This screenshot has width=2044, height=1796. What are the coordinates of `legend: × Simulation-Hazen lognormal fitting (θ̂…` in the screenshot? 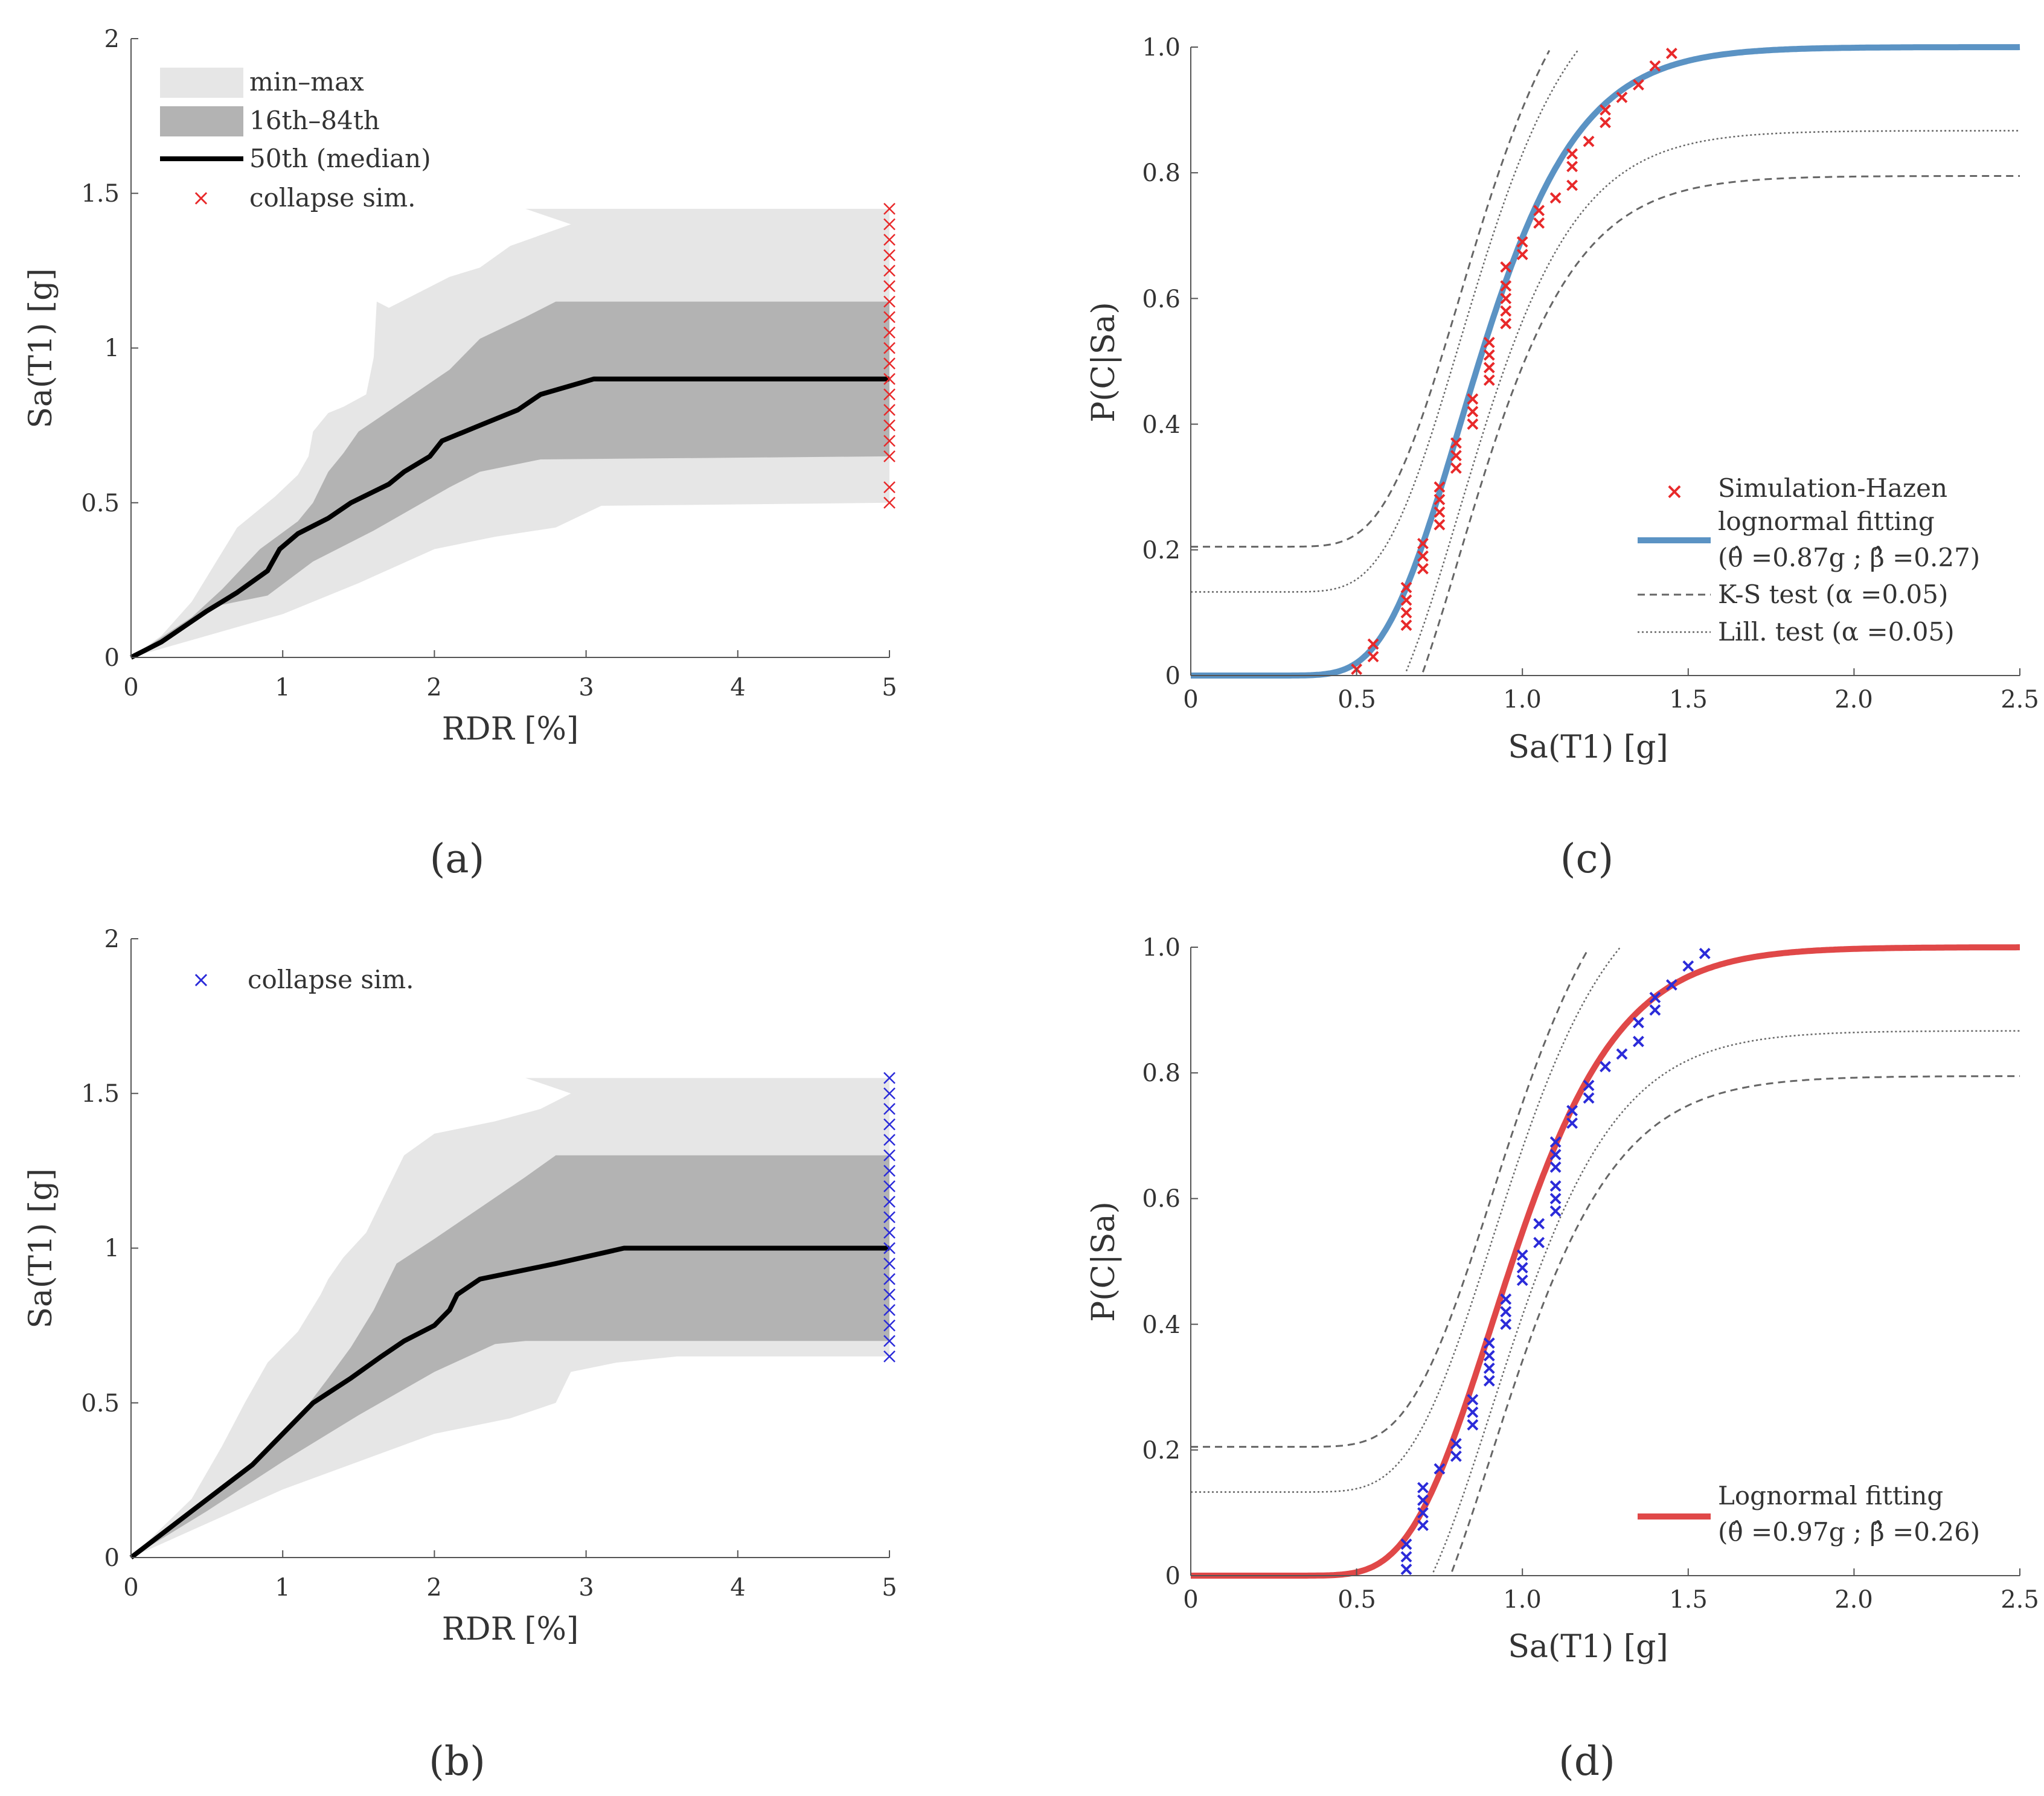 It's located at (1809, 560).